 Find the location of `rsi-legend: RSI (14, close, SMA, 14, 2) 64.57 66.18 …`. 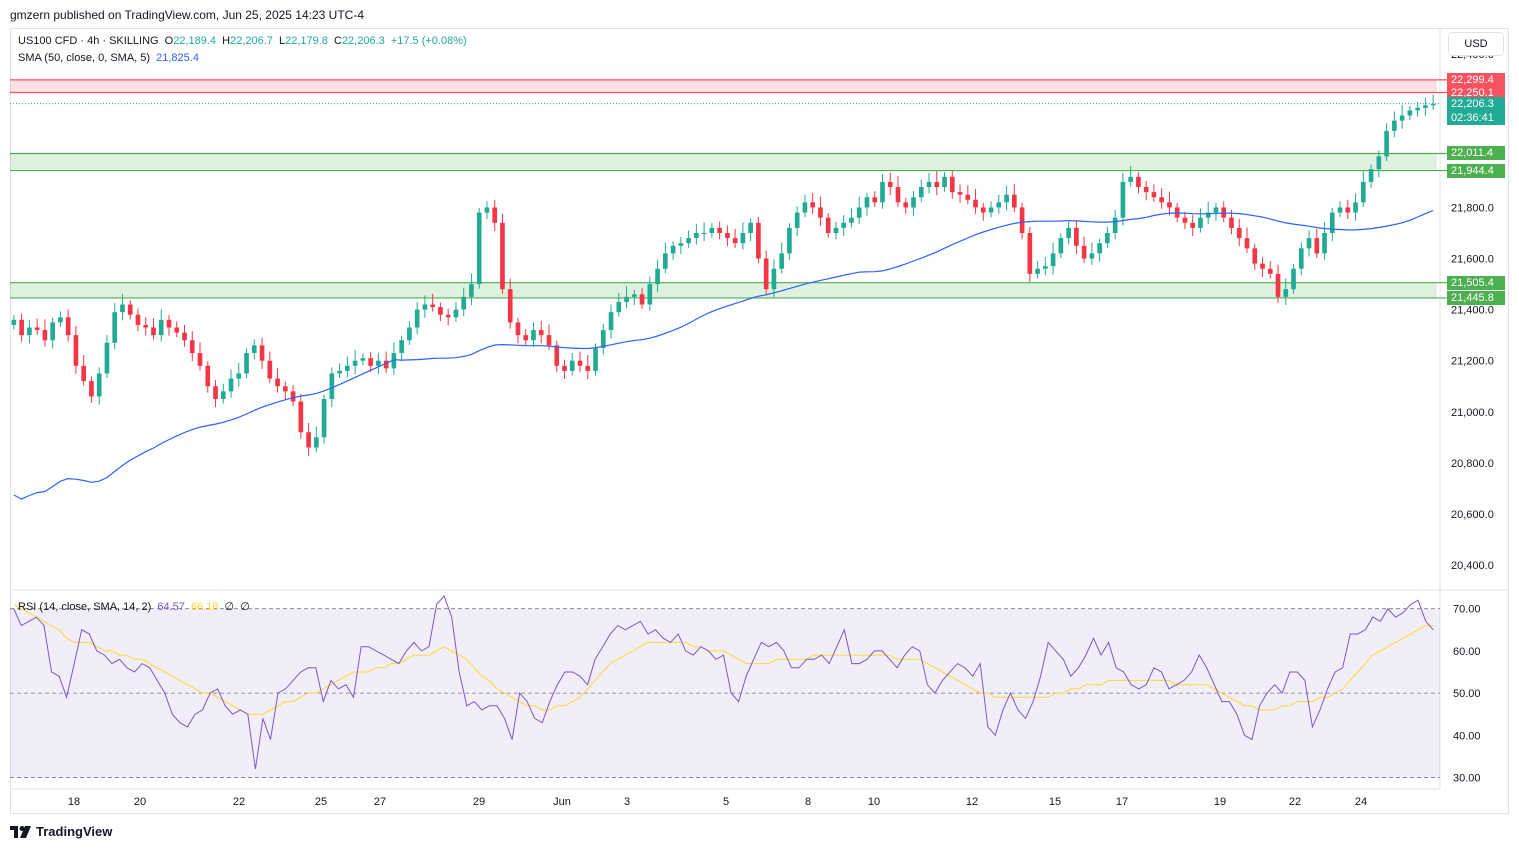

rsi-legend: RSI (14, close, SMA, 14, 2) 64.57 66.18 … is located at coordinates (135, 606).